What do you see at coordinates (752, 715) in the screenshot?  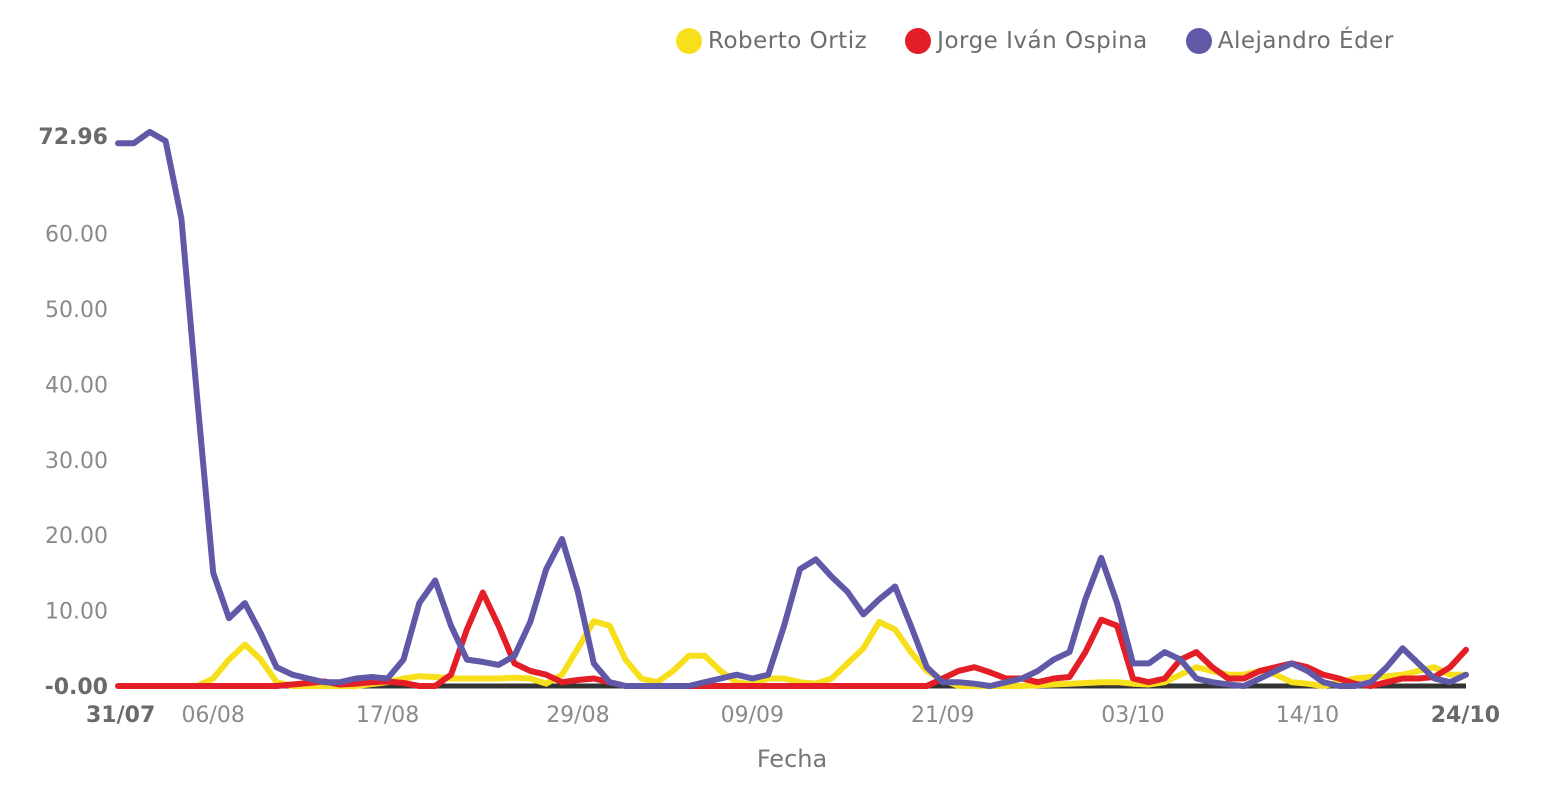 I see `x-tick-label: 09/09` at bounding box center [752, 715].